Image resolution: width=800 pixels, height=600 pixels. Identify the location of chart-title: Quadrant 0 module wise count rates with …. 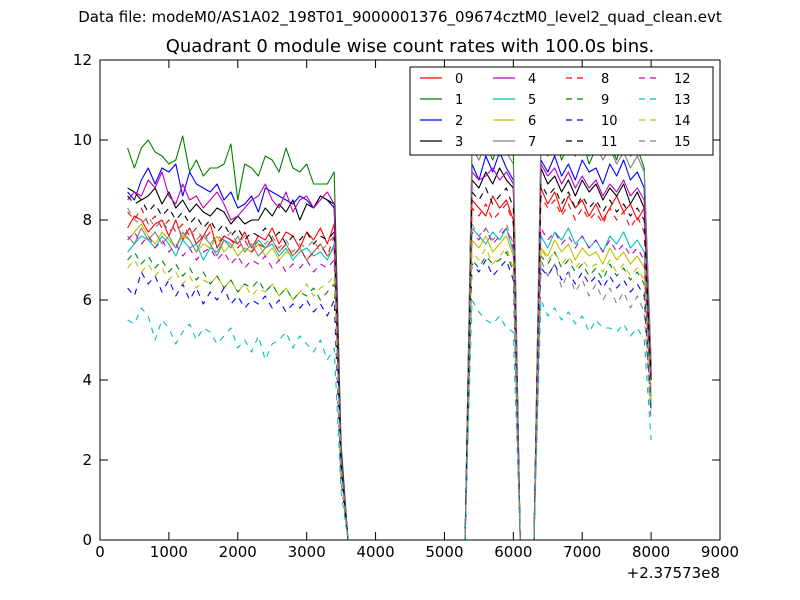
(410, 46).